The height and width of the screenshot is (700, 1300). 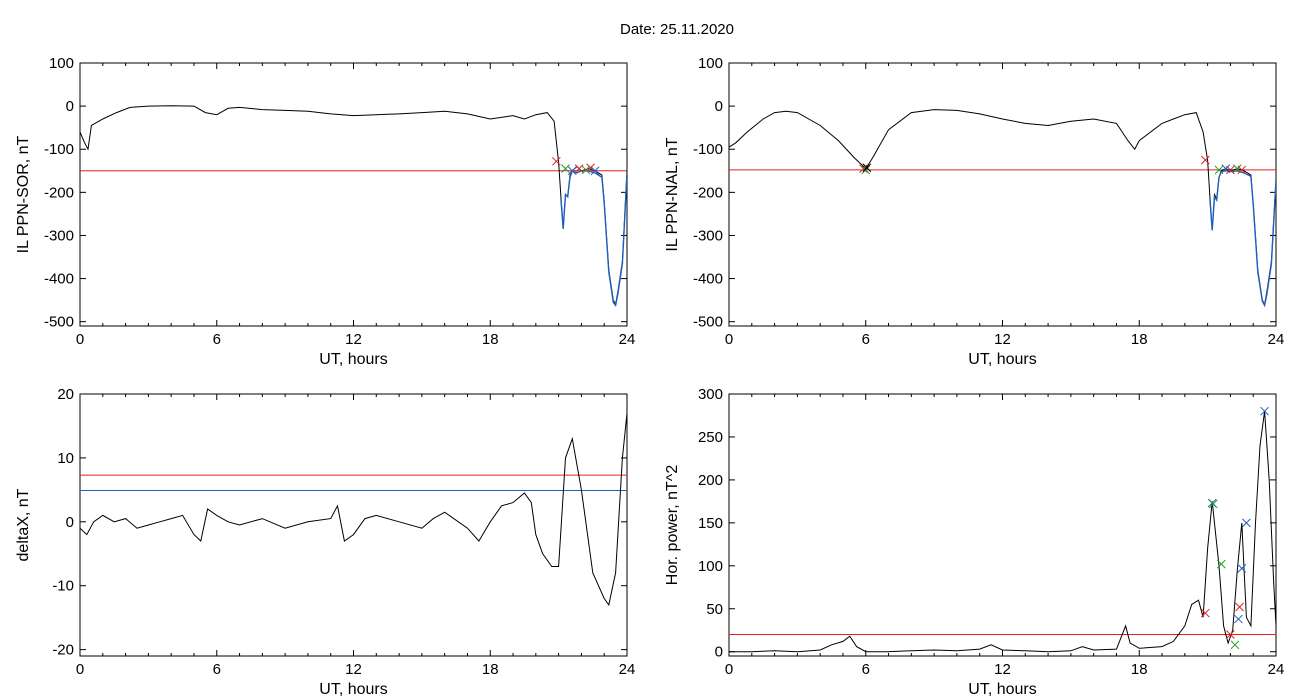 I want to click on y-tick-label: 10, so click(x=65, y=458).